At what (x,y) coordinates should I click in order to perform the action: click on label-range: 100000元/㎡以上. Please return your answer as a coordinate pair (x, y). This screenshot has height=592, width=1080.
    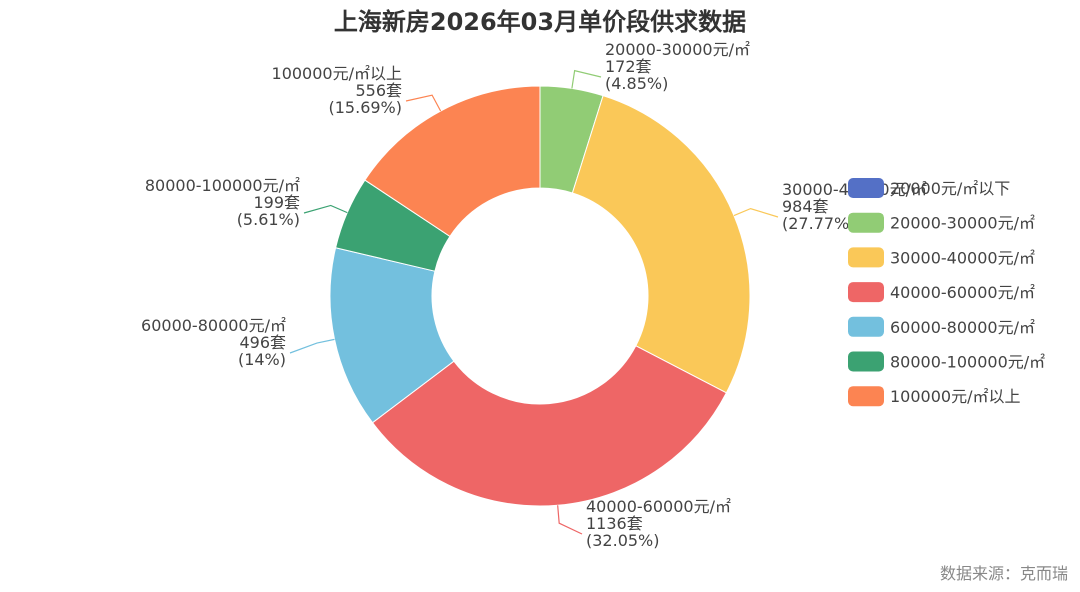
    Looking at the image, I should click on (337, 73).